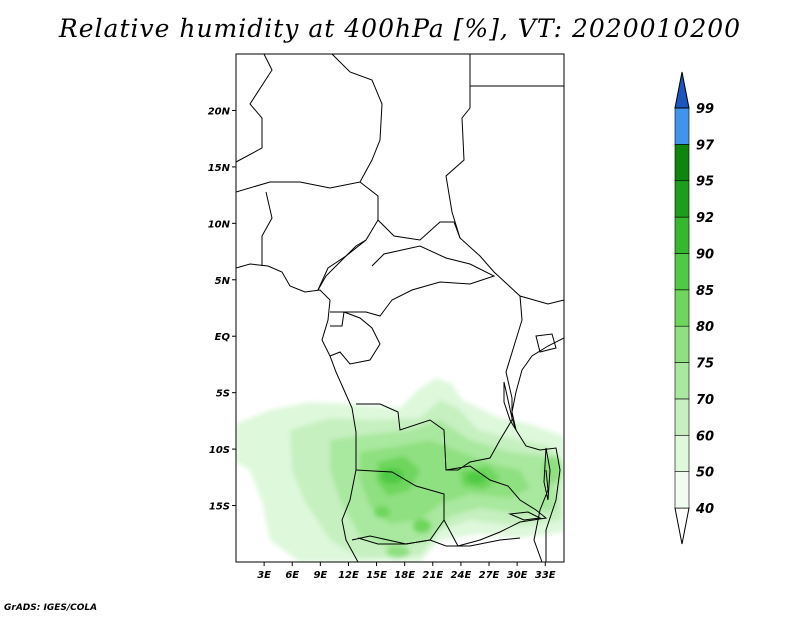  Describe the element at coordinates (292, 575) in the screenshot. I see `lon-tick-label: 6E` at that location.